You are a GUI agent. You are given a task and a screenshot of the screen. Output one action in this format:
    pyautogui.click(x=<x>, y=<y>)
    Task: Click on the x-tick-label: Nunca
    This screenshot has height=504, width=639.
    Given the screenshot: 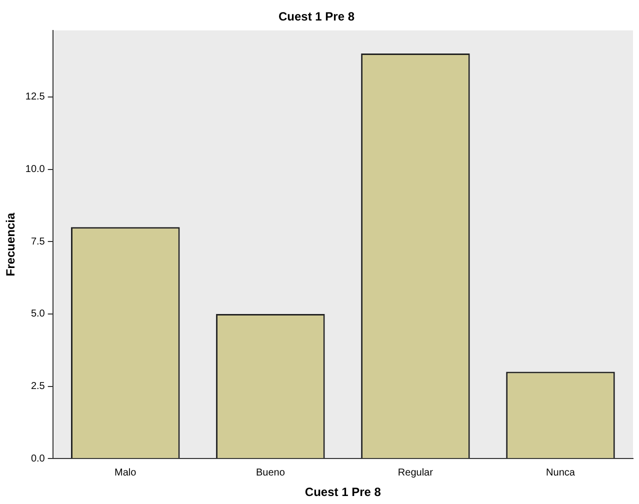 What is the action you would take?
    pyautogui.click(x=561, y=472)
    